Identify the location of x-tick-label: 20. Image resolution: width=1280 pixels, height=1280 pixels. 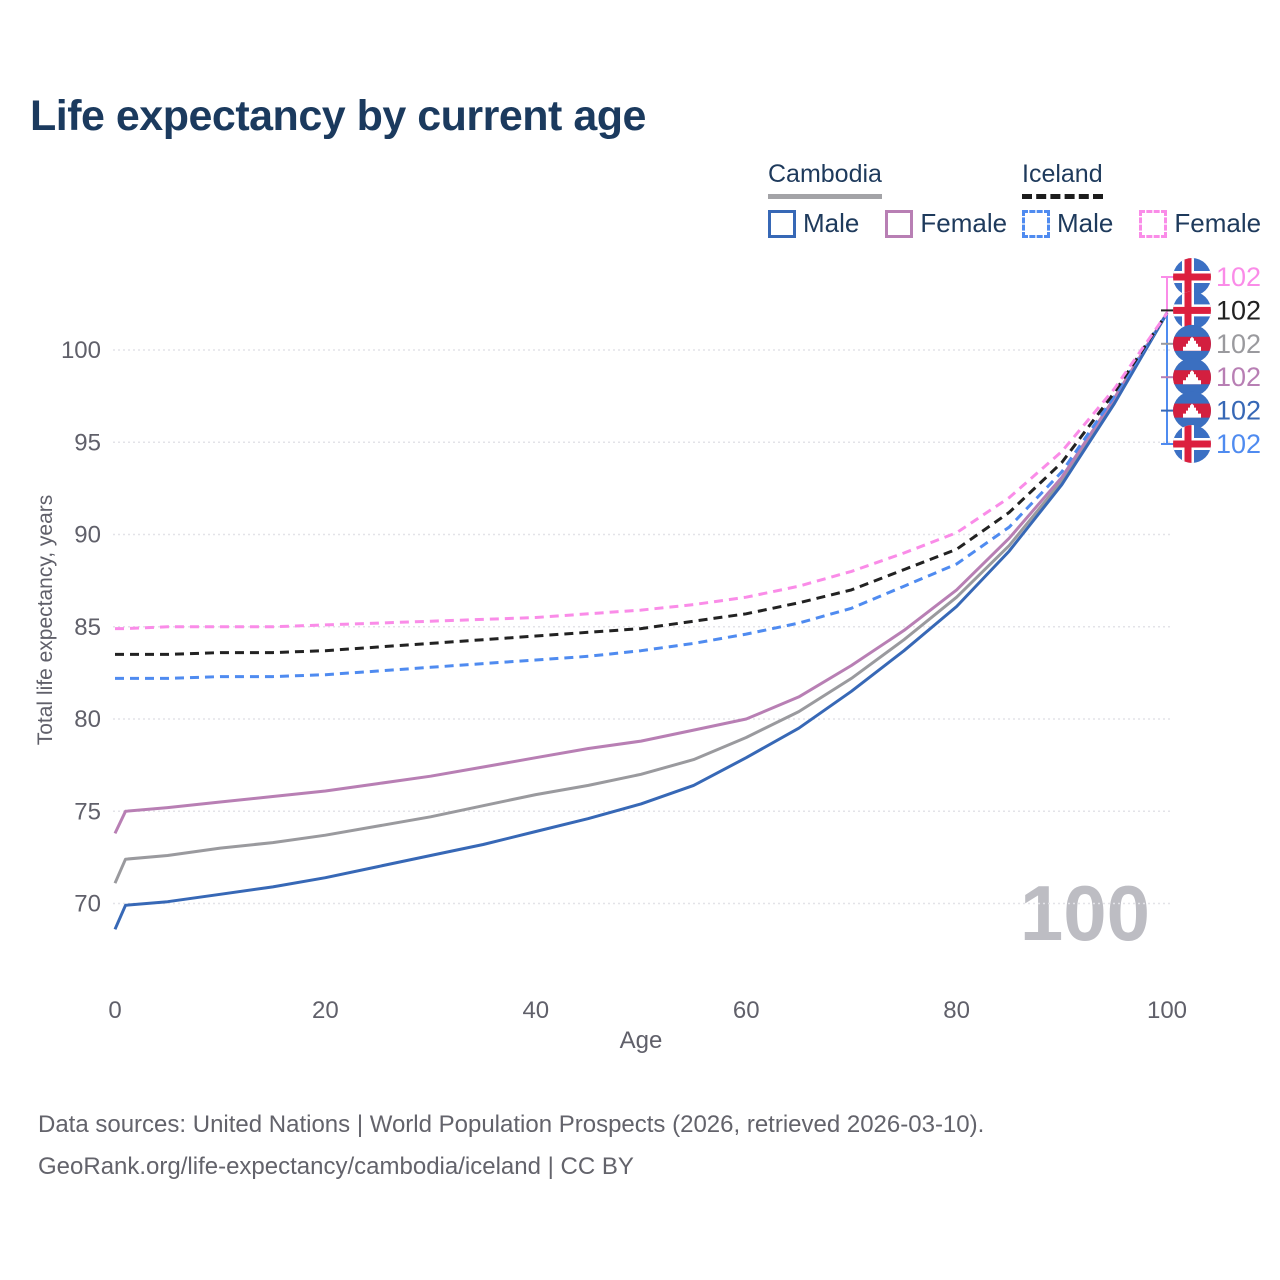
(325, 1010).